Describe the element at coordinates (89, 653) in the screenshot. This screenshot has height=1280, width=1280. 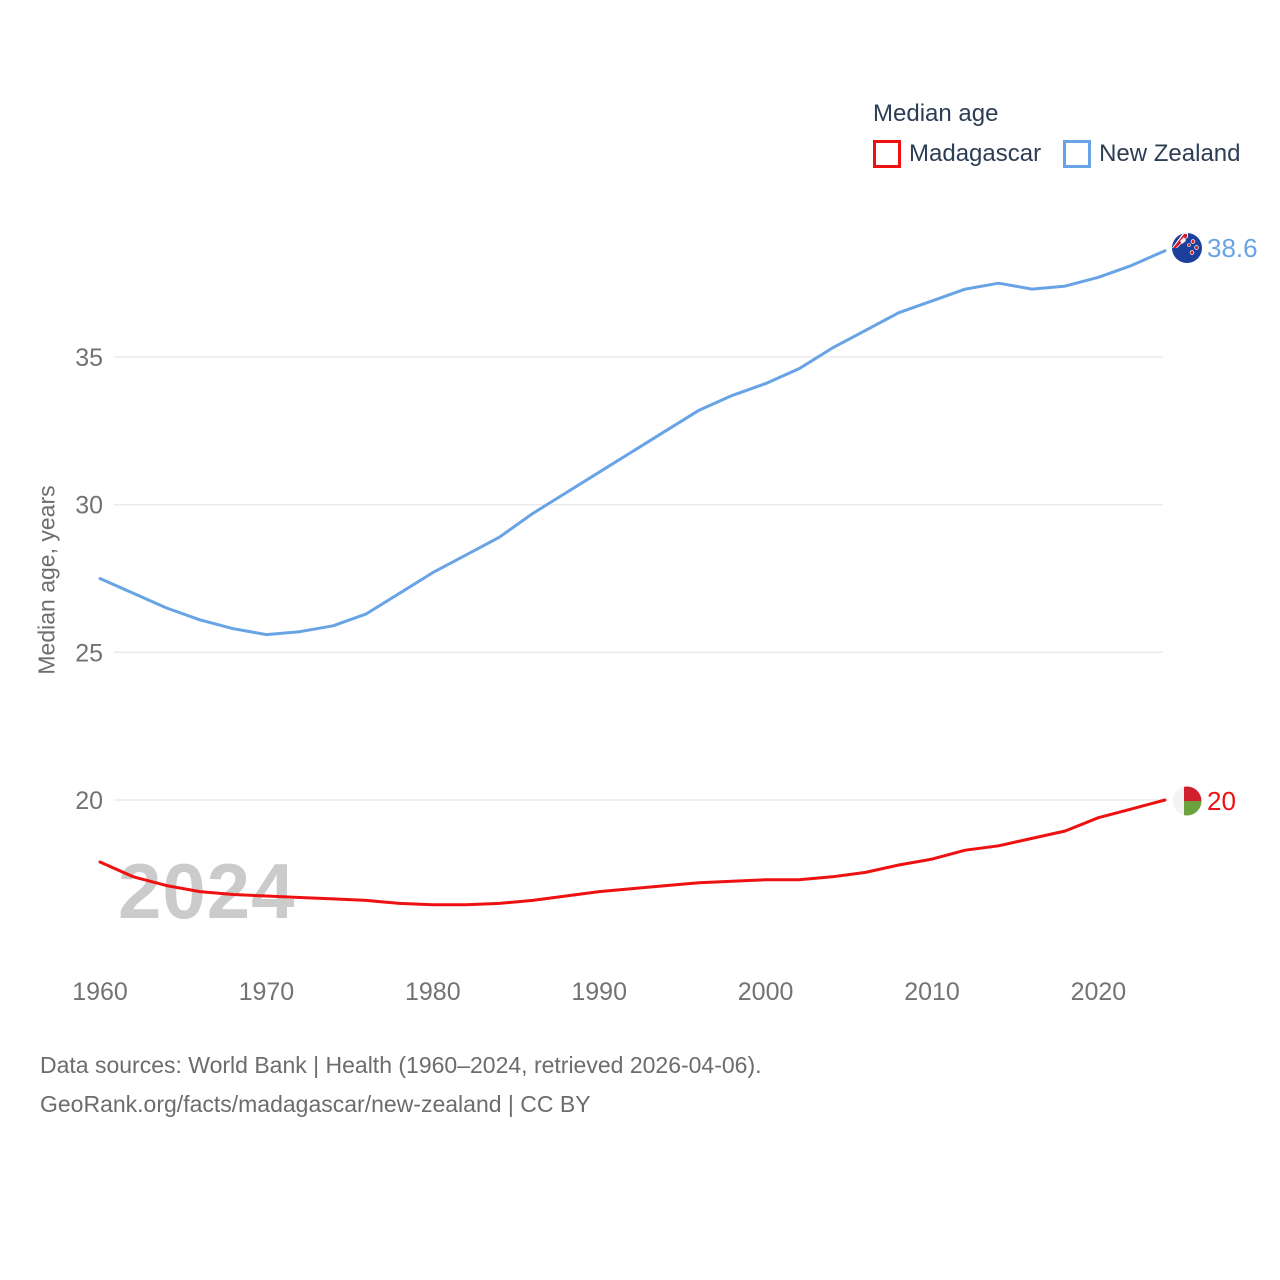
I see `y-tick-label-25: 25` at that location.